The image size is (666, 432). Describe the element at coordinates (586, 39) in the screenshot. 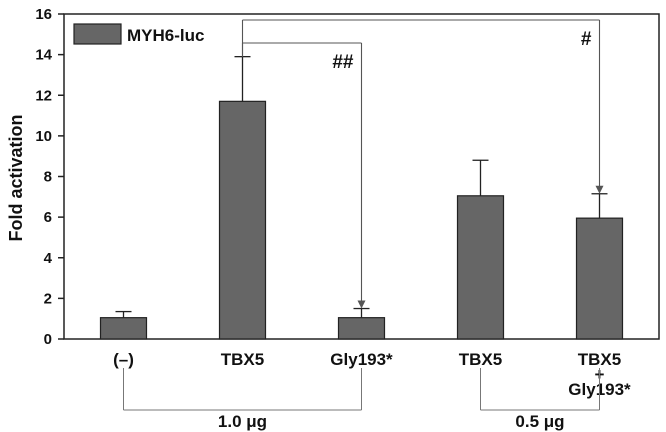

I see `significance-label: #` at that location.